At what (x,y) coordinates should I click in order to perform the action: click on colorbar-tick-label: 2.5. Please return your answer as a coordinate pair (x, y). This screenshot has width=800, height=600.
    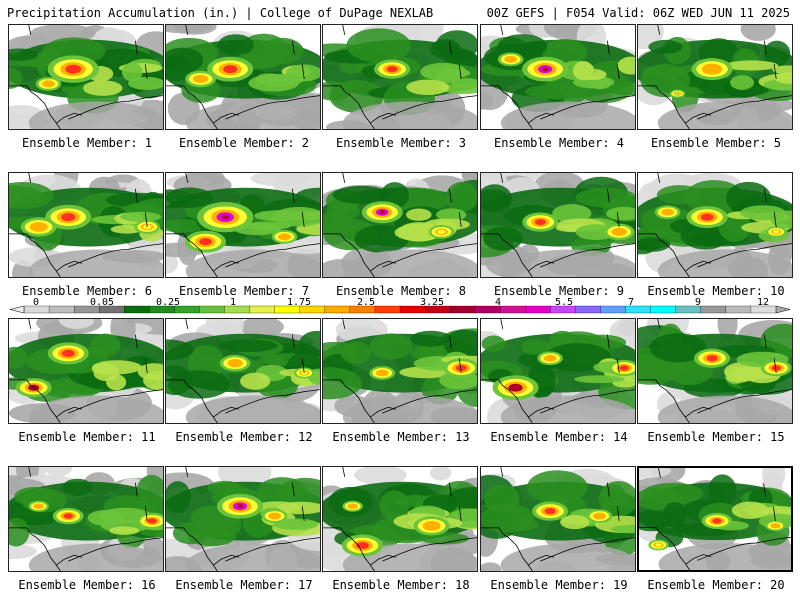
    Looking at the image, I should click on (366, 302).